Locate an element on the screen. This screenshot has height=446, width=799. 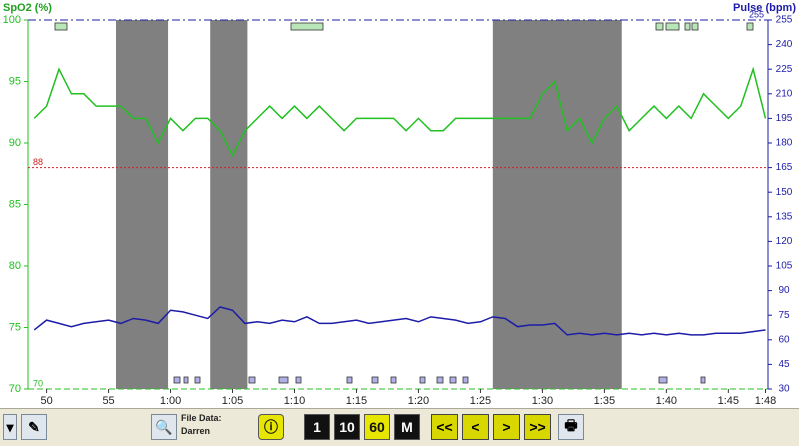
toolbar-button: 1 is located at coordinates (317, 427).